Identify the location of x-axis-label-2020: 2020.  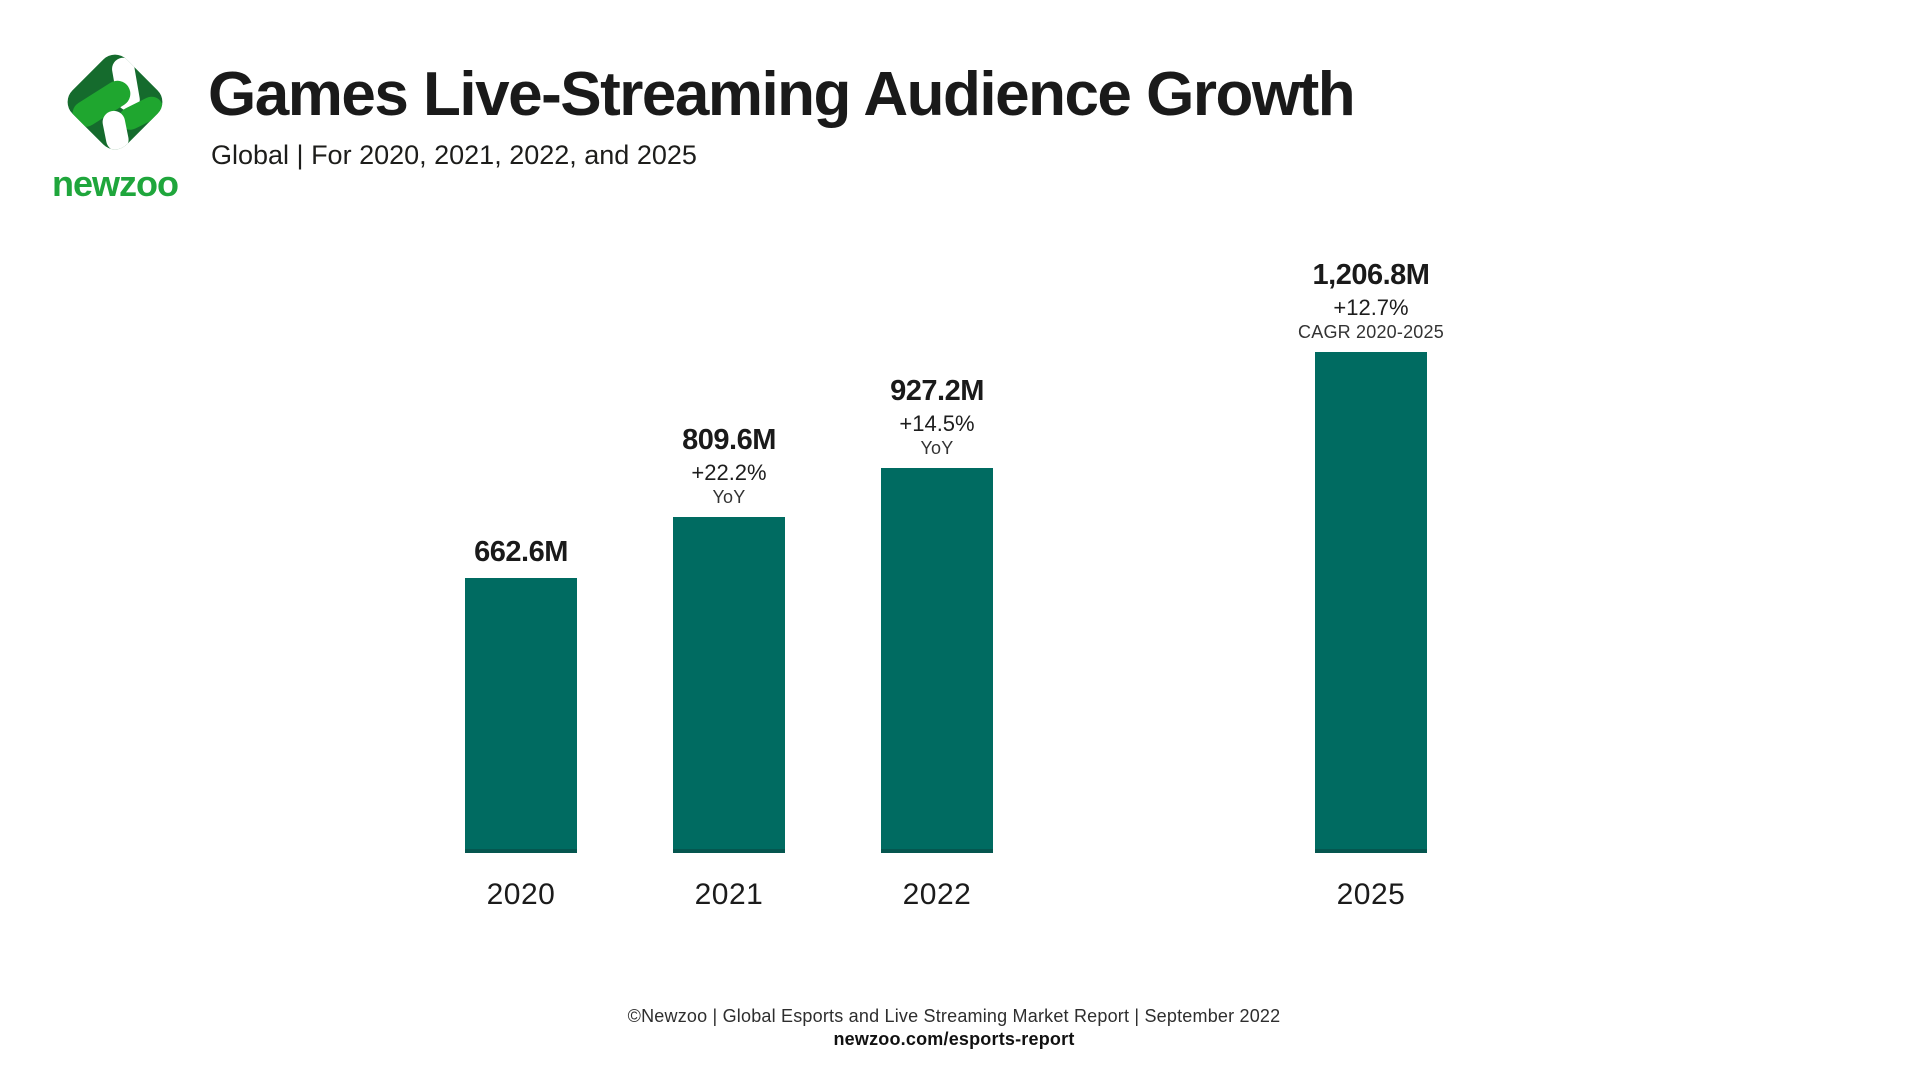
(521, 894).